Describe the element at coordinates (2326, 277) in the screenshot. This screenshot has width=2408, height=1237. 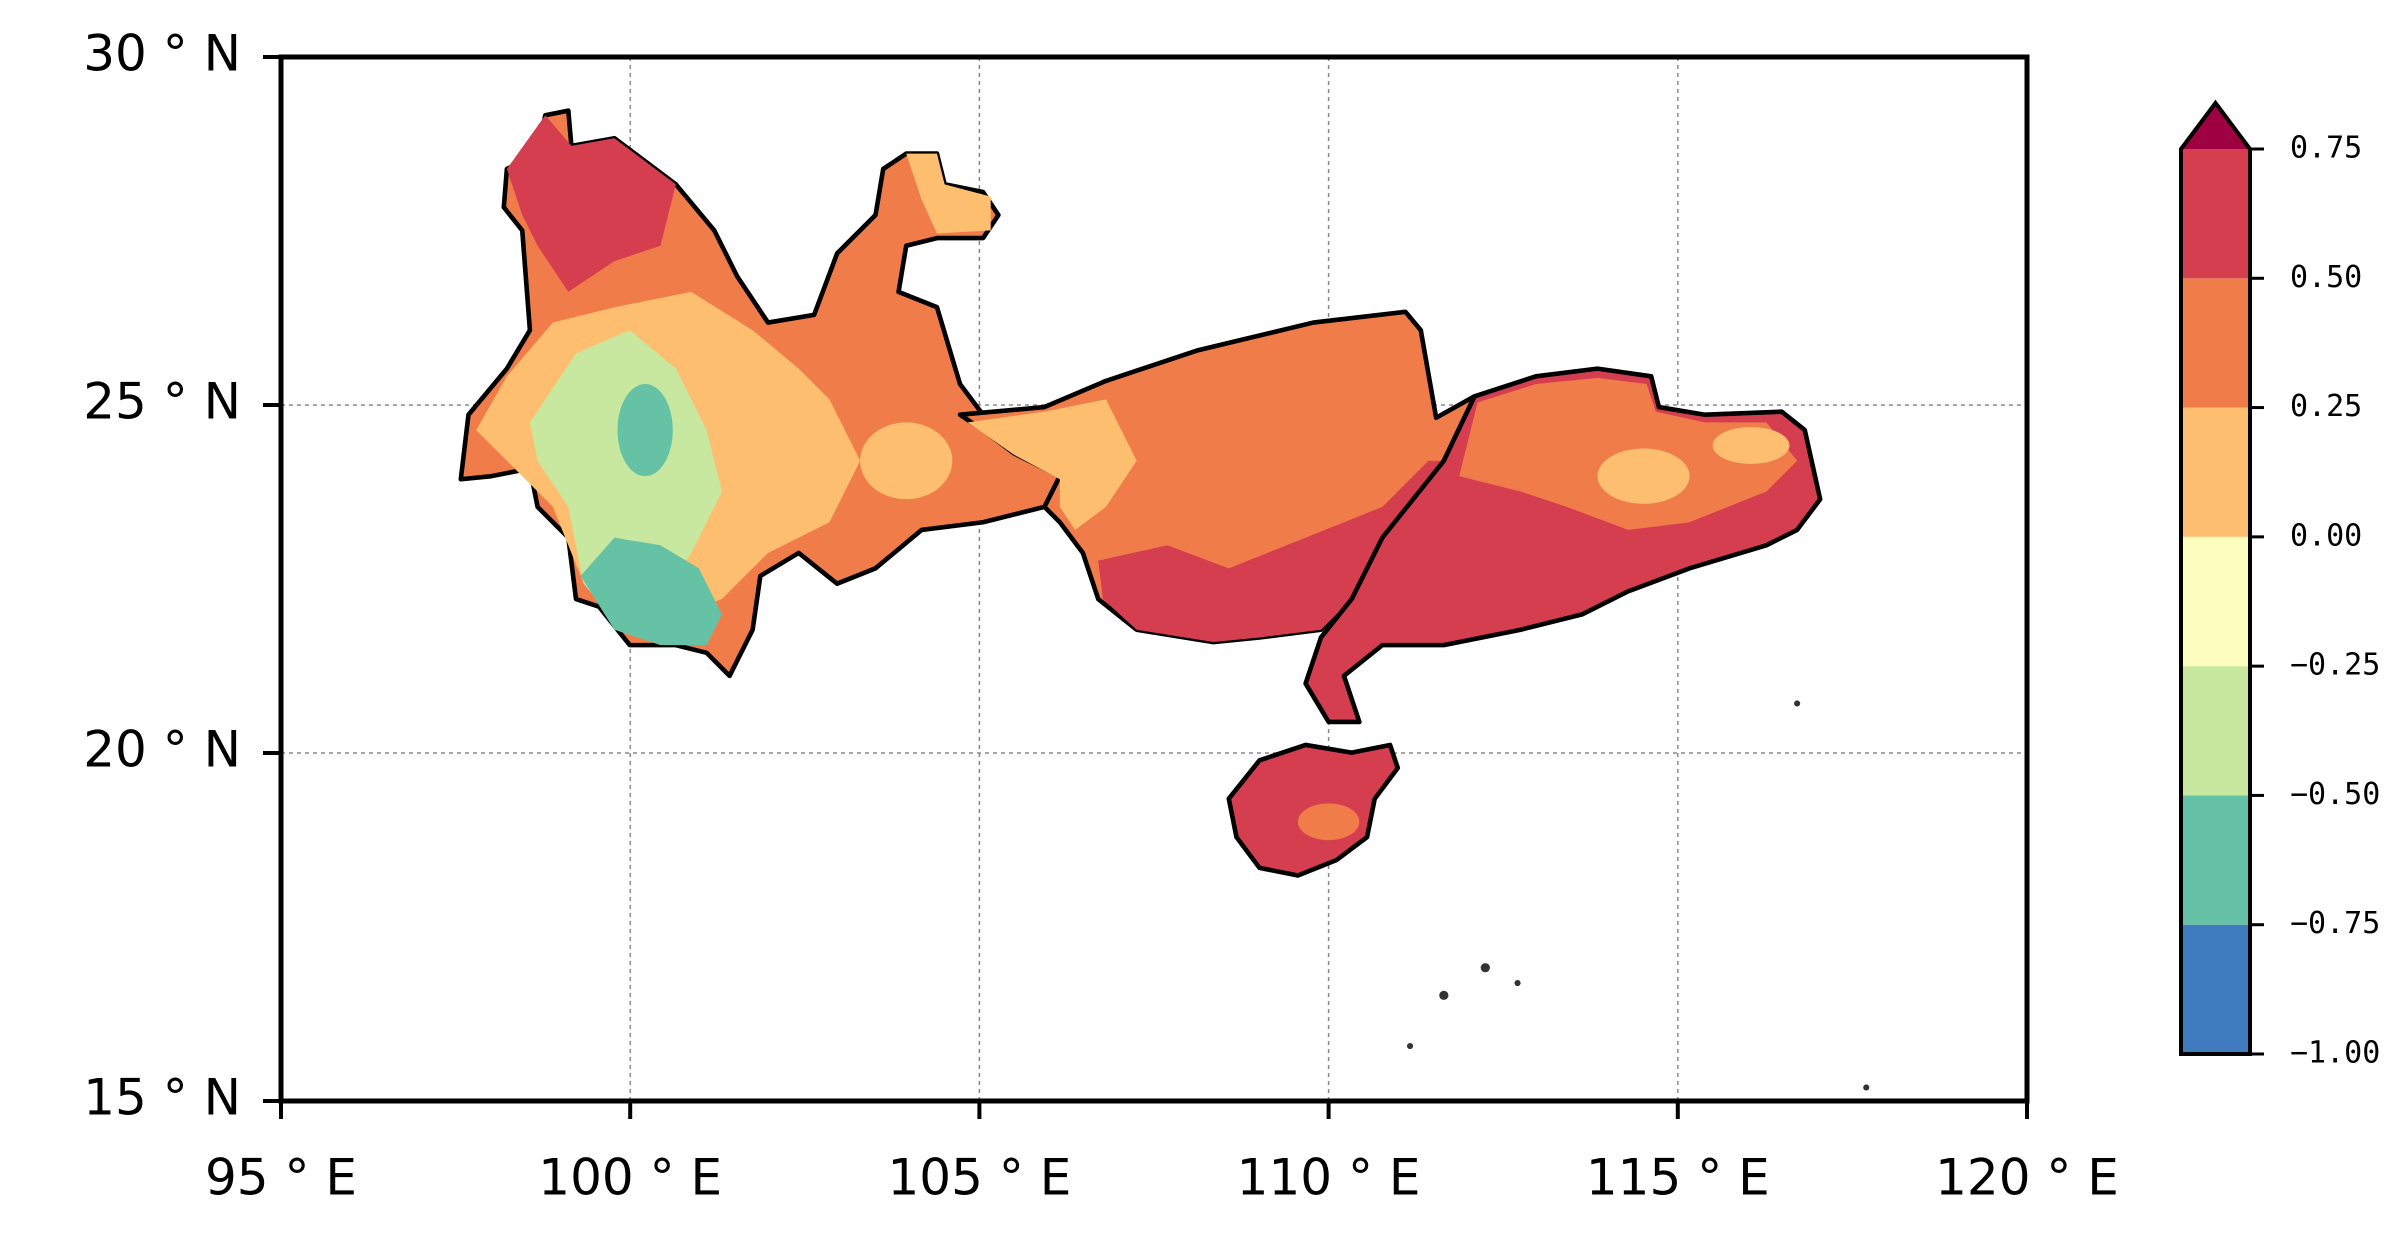
I see `colorbar-label: 0.50` at that location.